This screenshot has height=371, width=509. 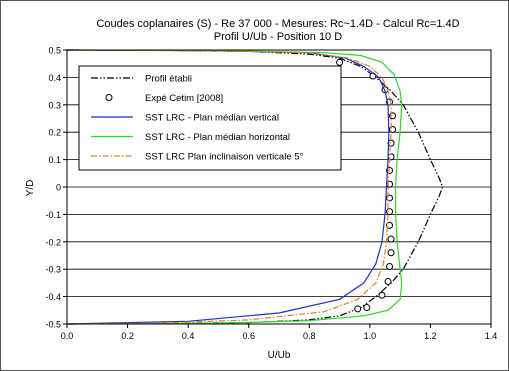 I want to click on legend-box, so click(x=210, y=118).